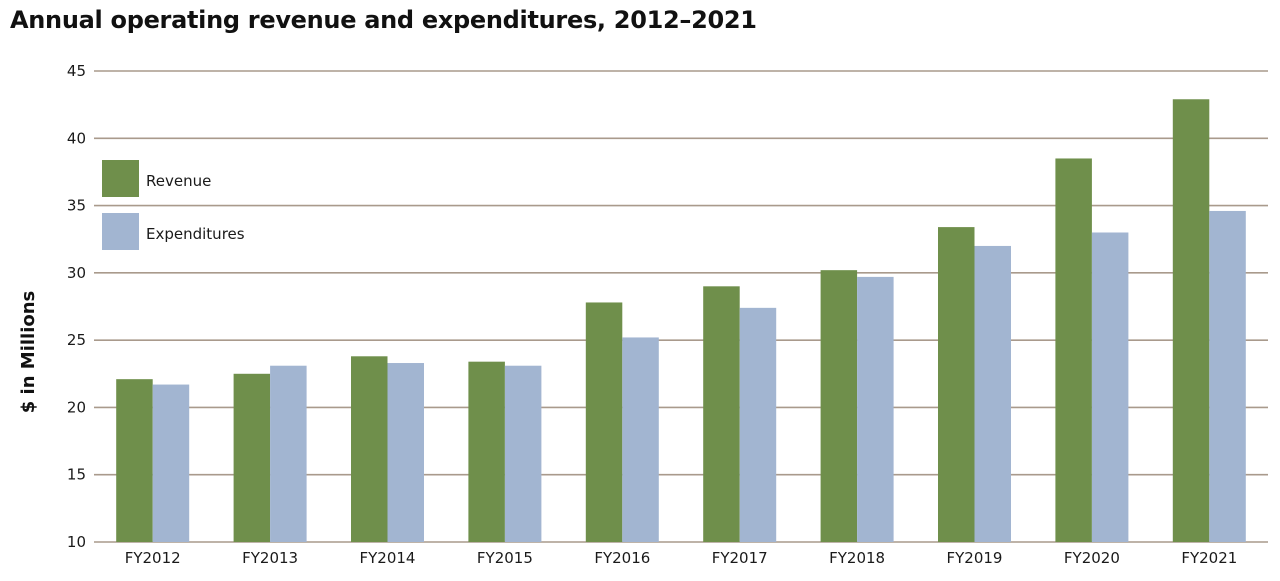 The image size is (1280, 581). Describe the element at coordinates (76, 306) in the screenshot. I see `y-axis-ticks: 10 15 20 25 30 35 40 45` at that location.